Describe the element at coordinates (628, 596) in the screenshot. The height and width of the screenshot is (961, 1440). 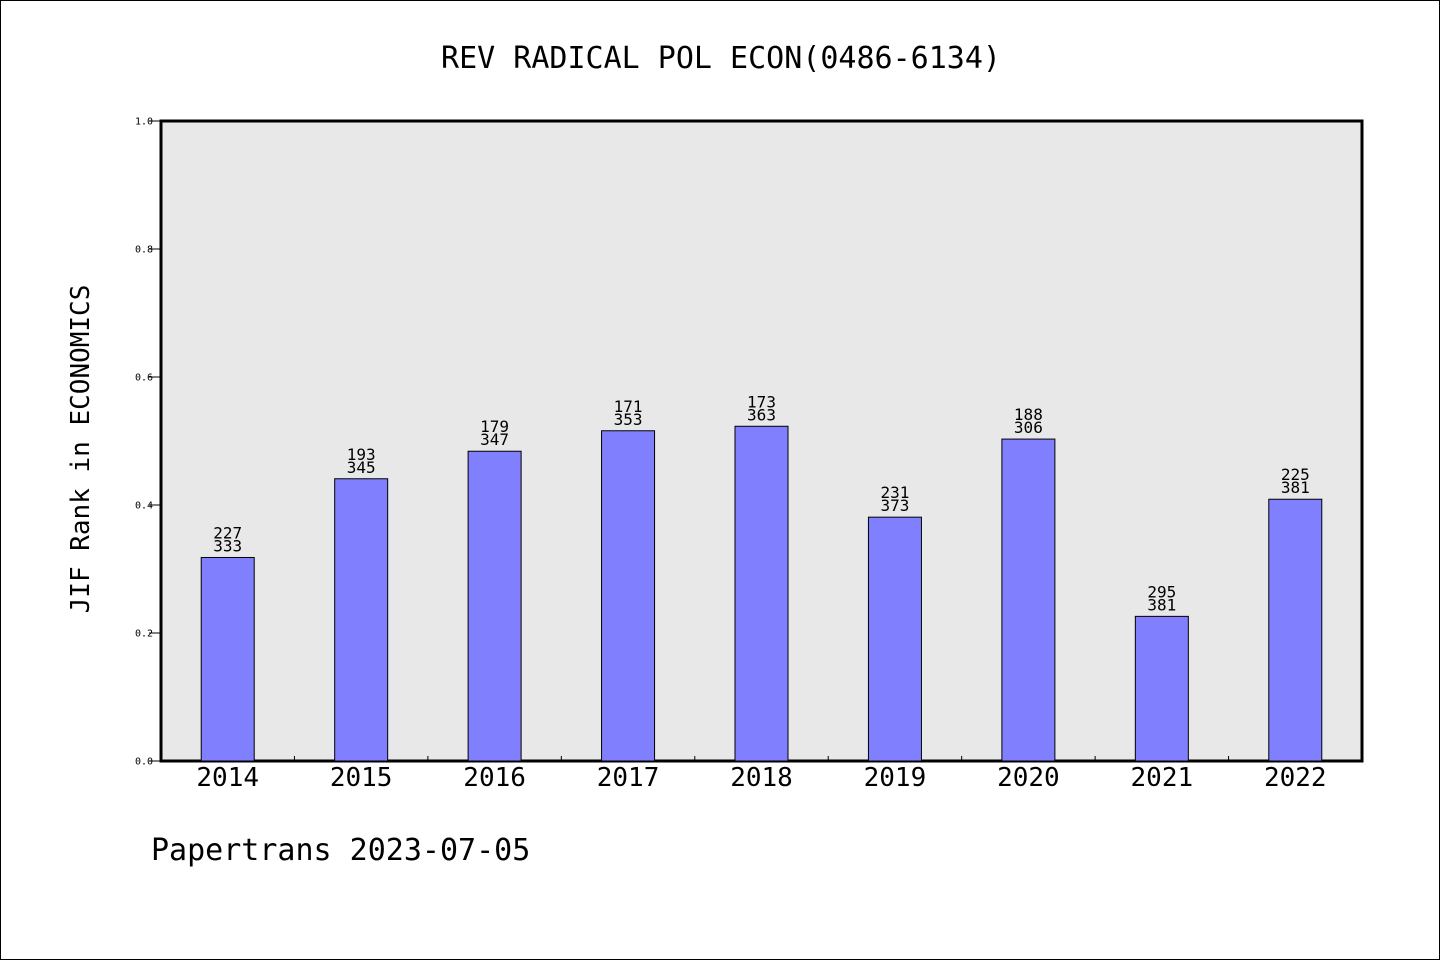
I see `bar-2017` at that location.